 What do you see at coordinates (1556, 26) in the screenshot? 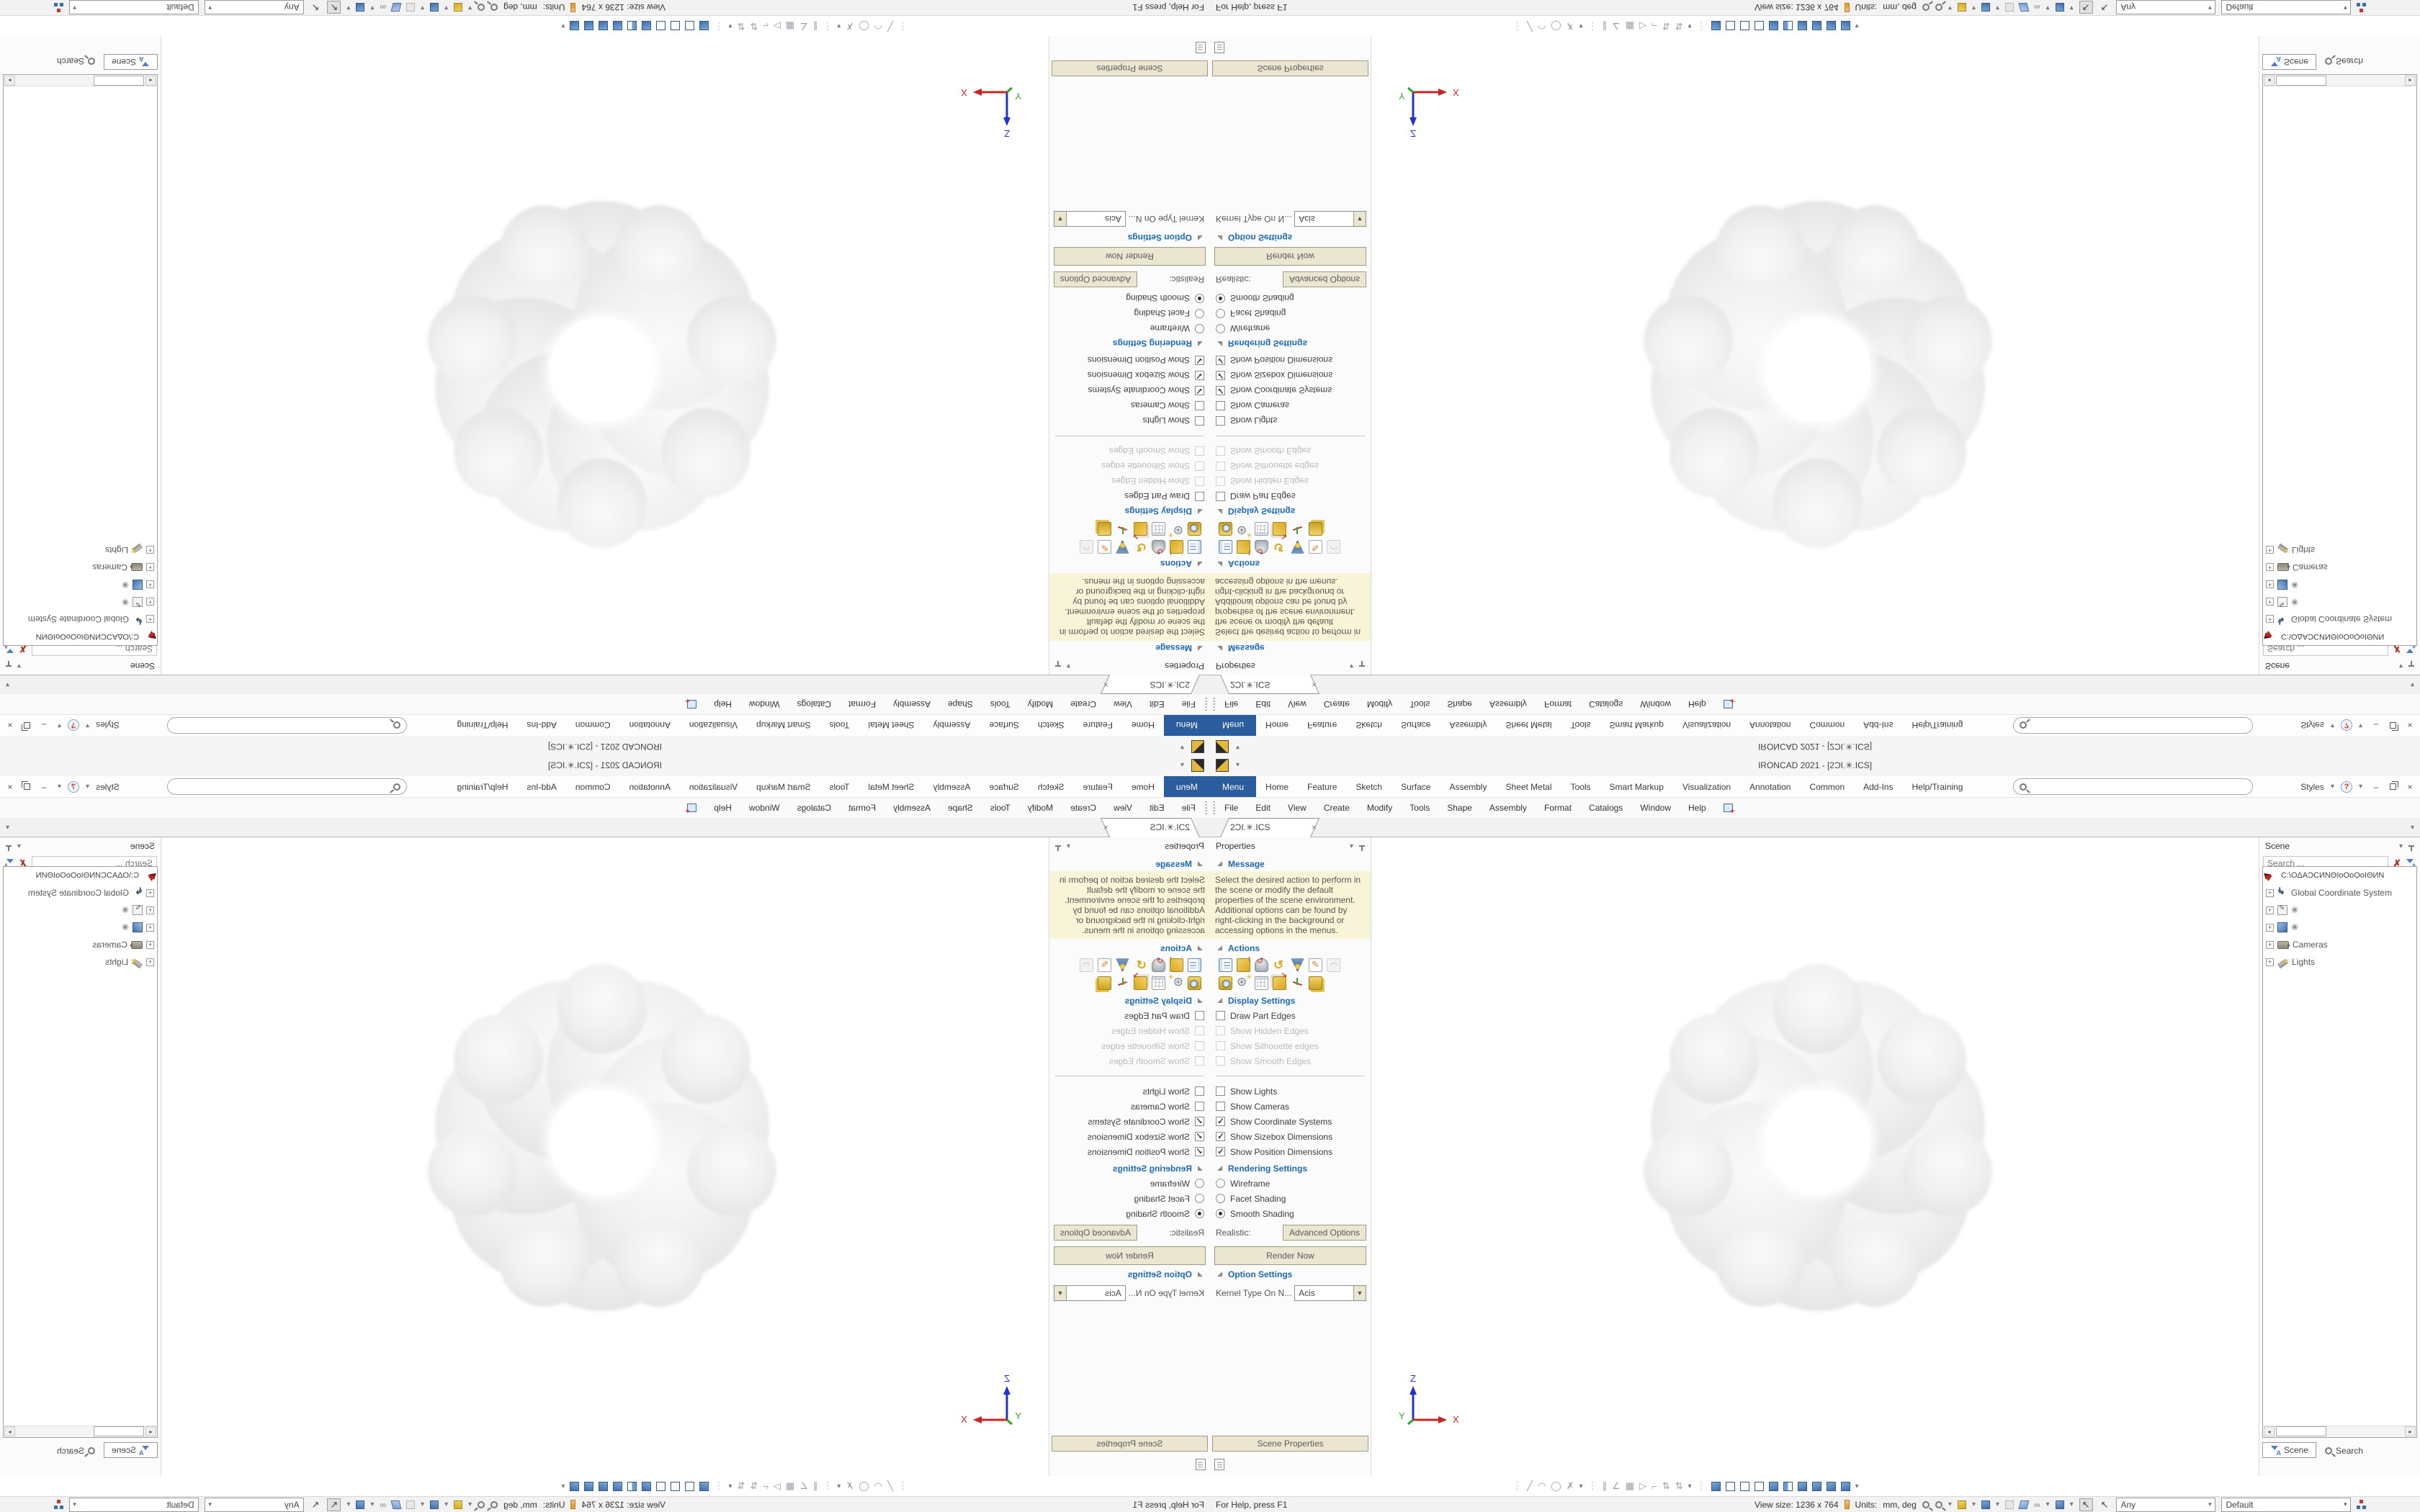
I see `draw-circle-icon: ◯` at bounding box center [1556, 26].